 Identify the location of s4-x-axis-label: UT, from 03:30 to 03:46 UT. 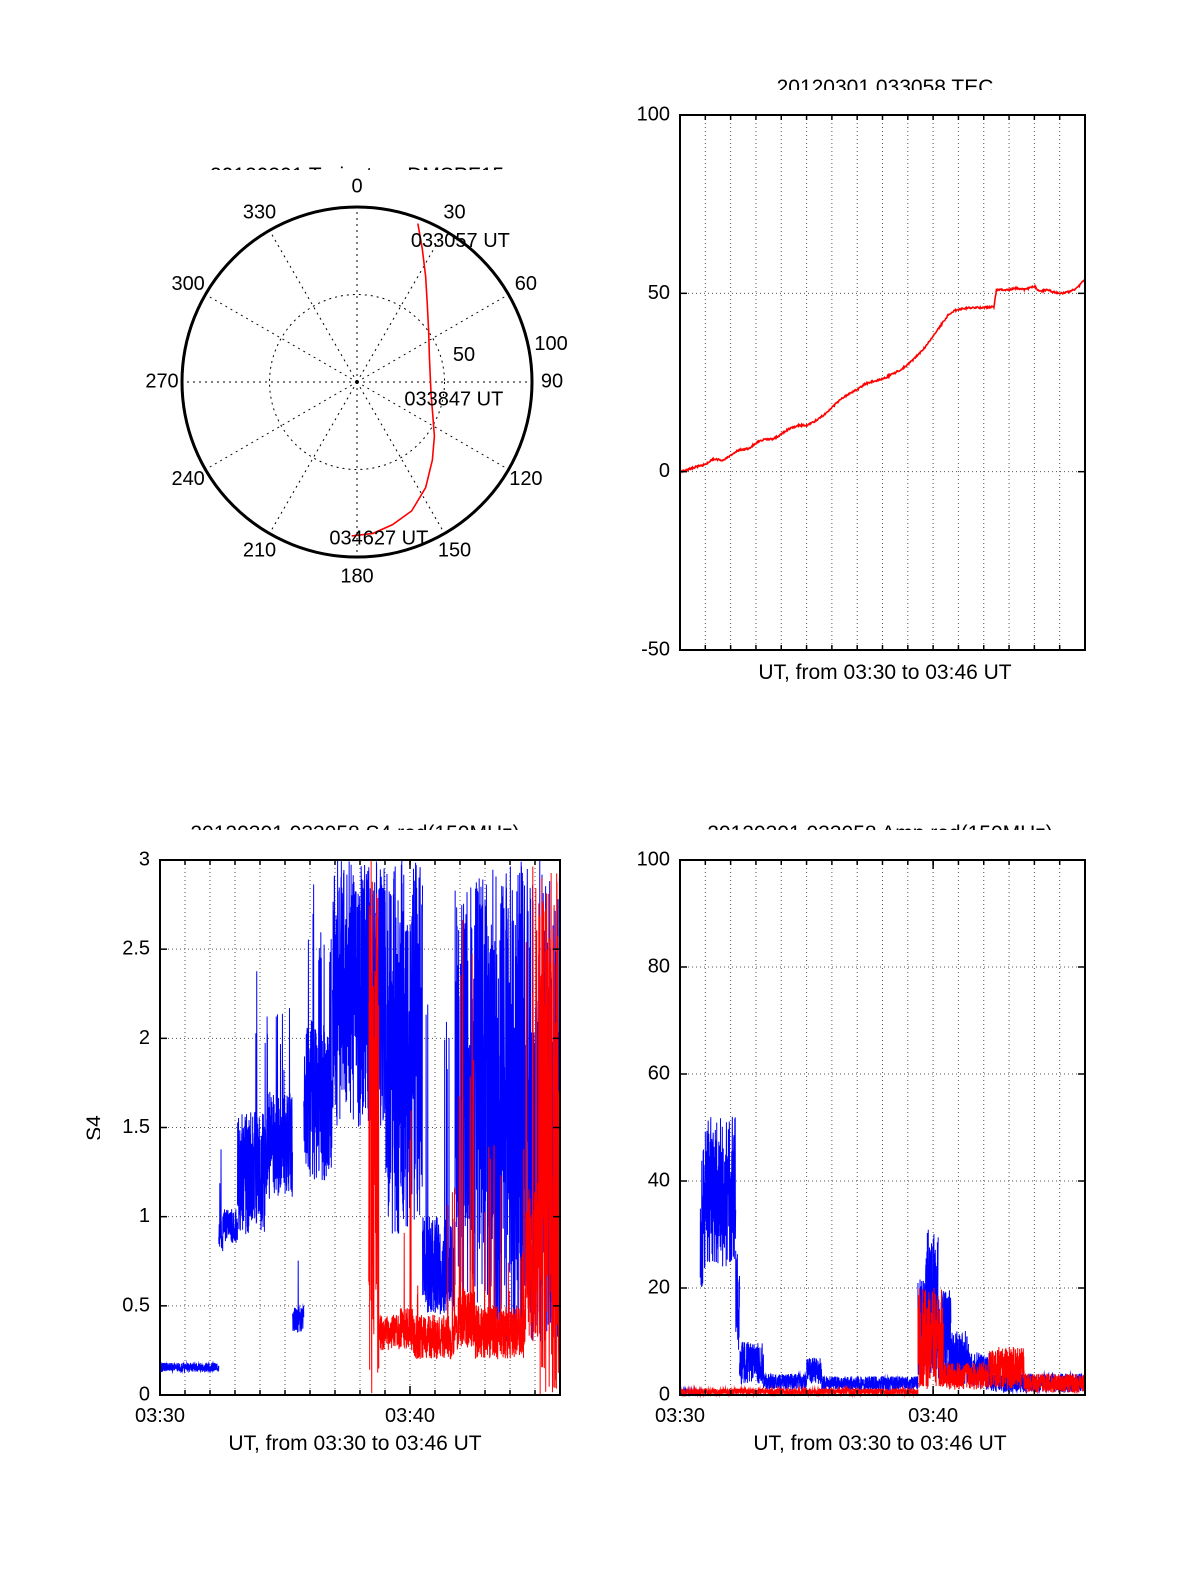
(355, 1443).